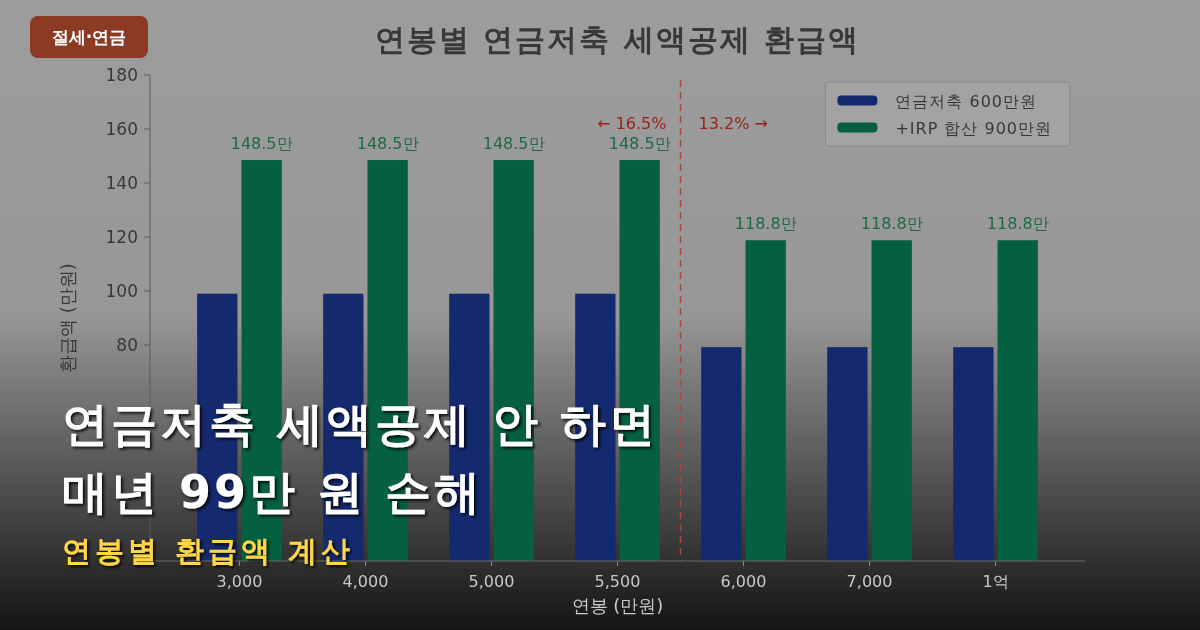  I want to click on text: 절세·연금, so click(89, 37).